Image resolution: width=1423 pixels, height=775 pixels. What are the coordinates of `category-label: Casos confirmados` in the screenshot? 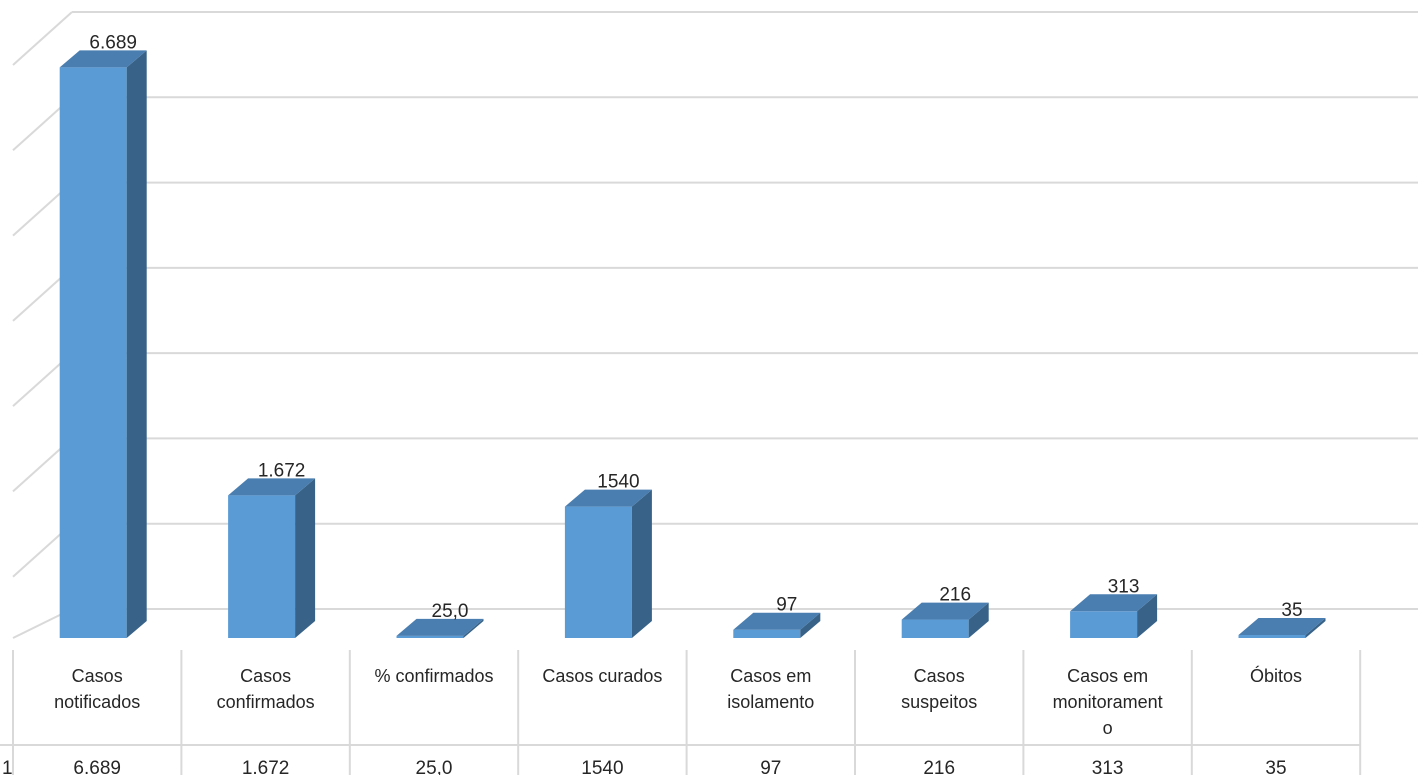 It's located at (266, 689).